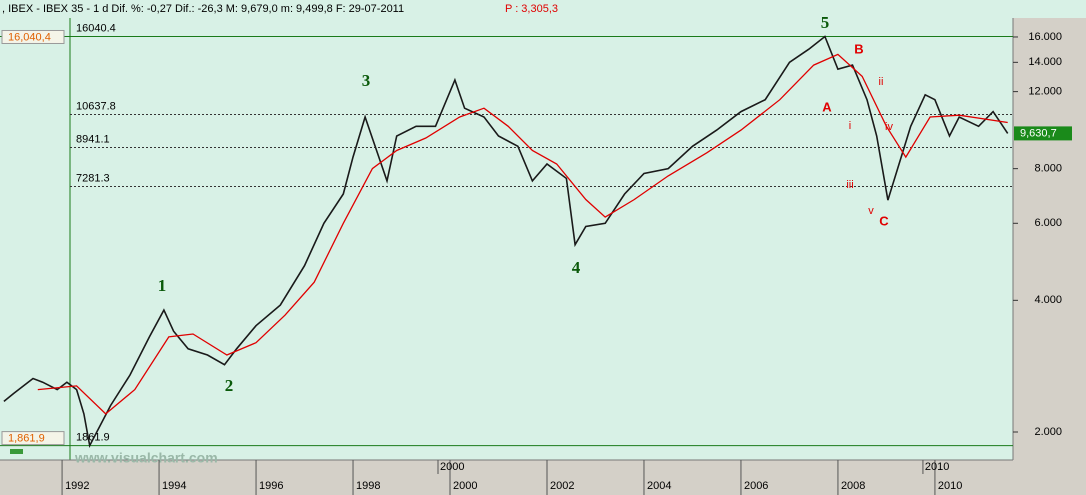  Describe the element at coordinates (1048, 169) in the screenshot. I see `y-tick-label: 8.000` at that location.